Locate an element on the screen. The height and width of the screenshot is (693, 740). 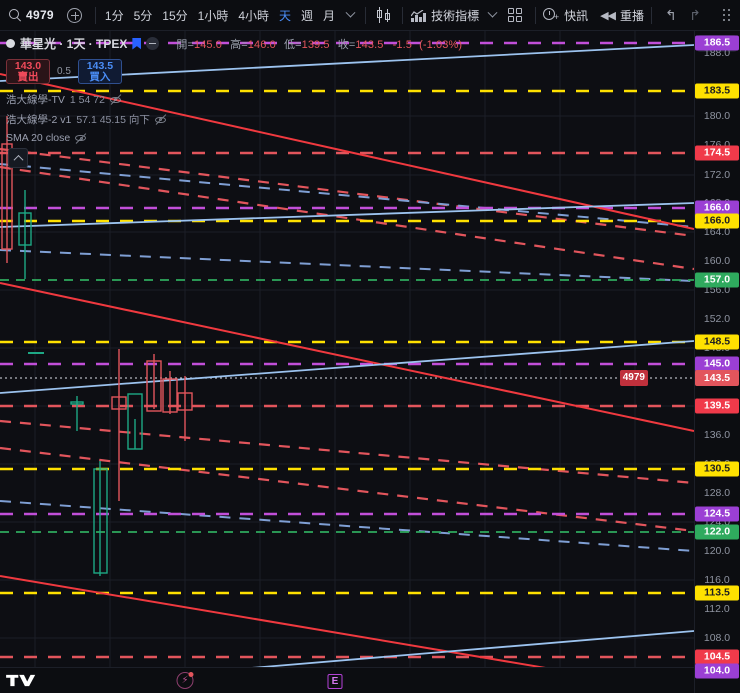
lightning-event-icon: ⚡ is located at coordinates (185, 680).